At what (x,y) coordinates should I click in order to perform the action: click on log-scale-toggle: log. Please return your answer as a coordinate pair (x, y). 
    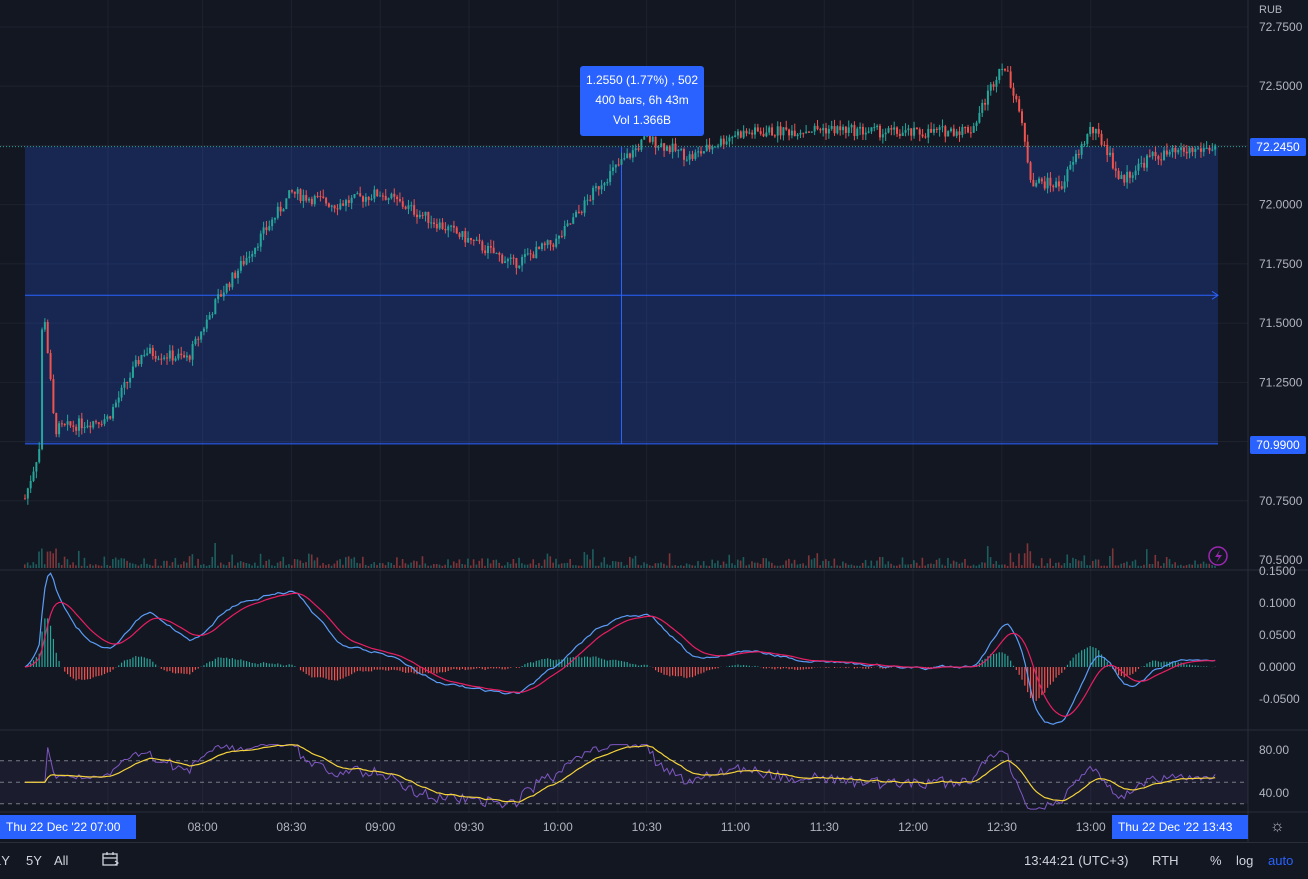
    Looking at the image, I should click on (1245, 860).